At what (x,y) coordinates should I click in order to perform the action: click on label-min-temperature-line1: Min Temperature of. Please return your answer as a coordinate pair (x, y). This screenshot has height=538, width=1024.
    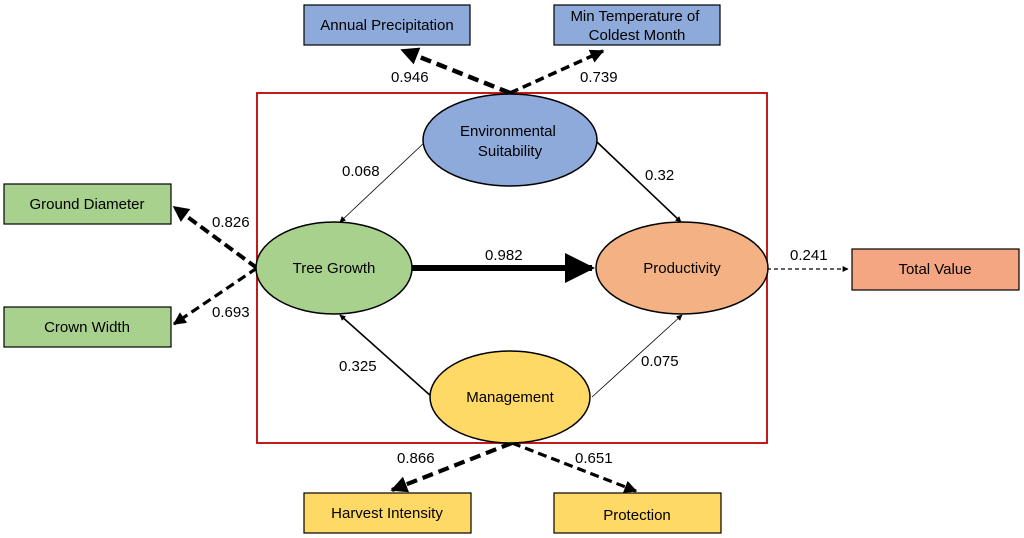
    Looking at the image, I should click on (635, 16).